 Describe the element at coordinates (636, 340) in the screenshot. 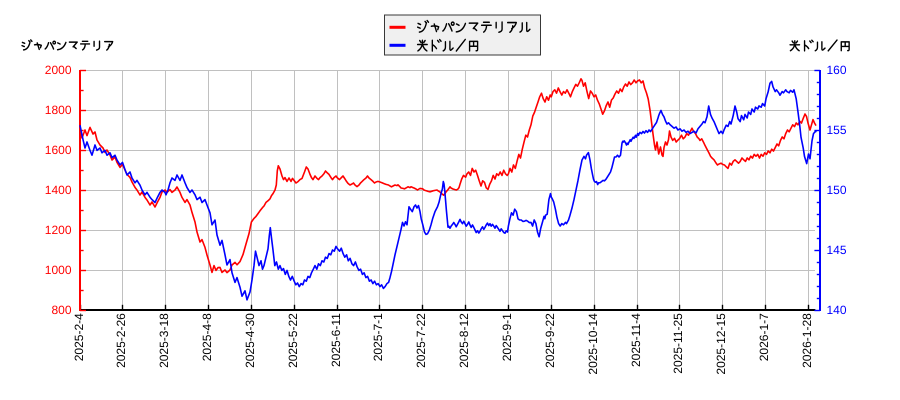

I see `svg-text: 2025-11-4` at that location.